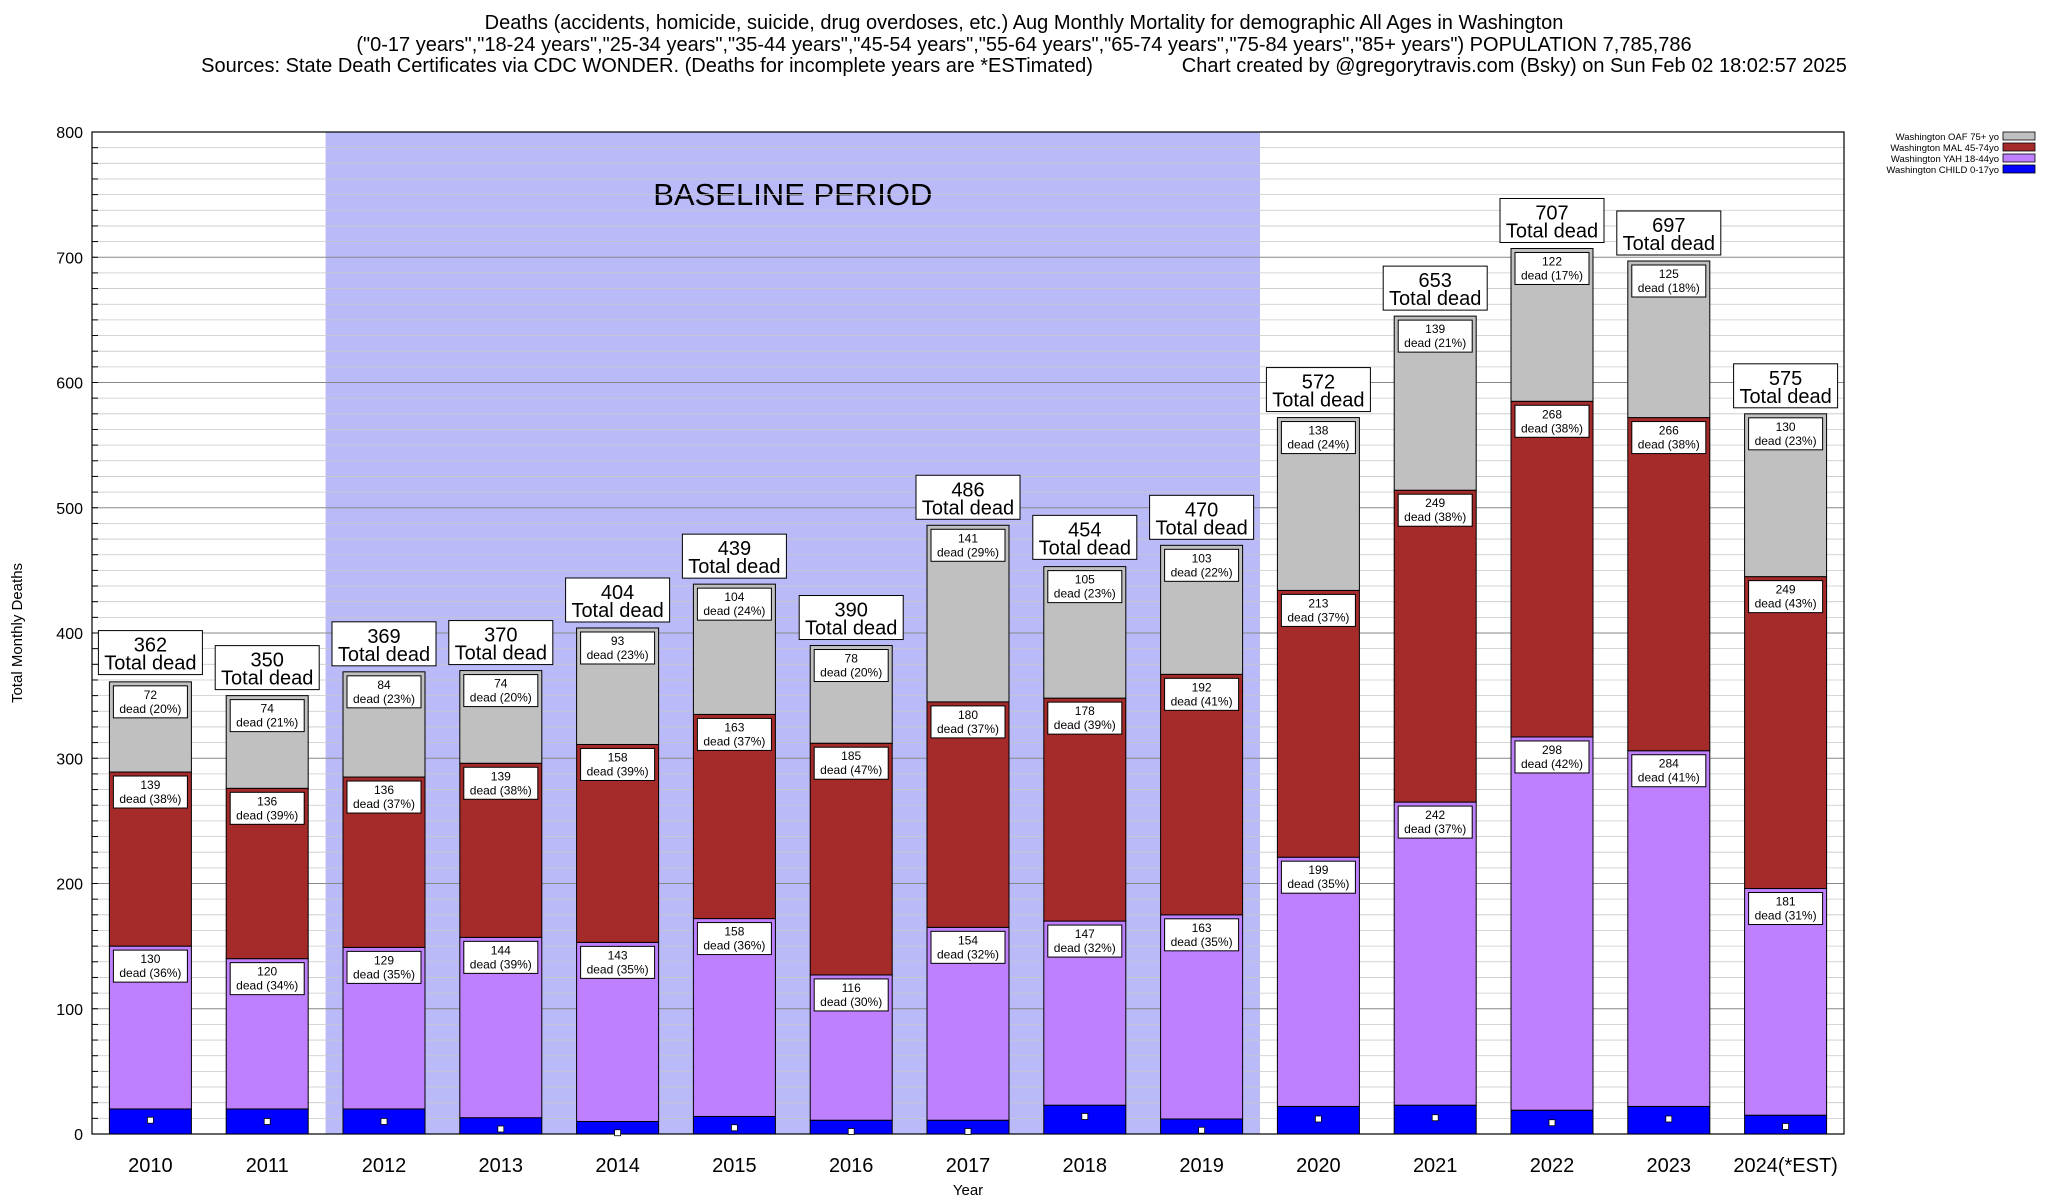  I want to click on segment-label-count: 144, so click(501, 950).